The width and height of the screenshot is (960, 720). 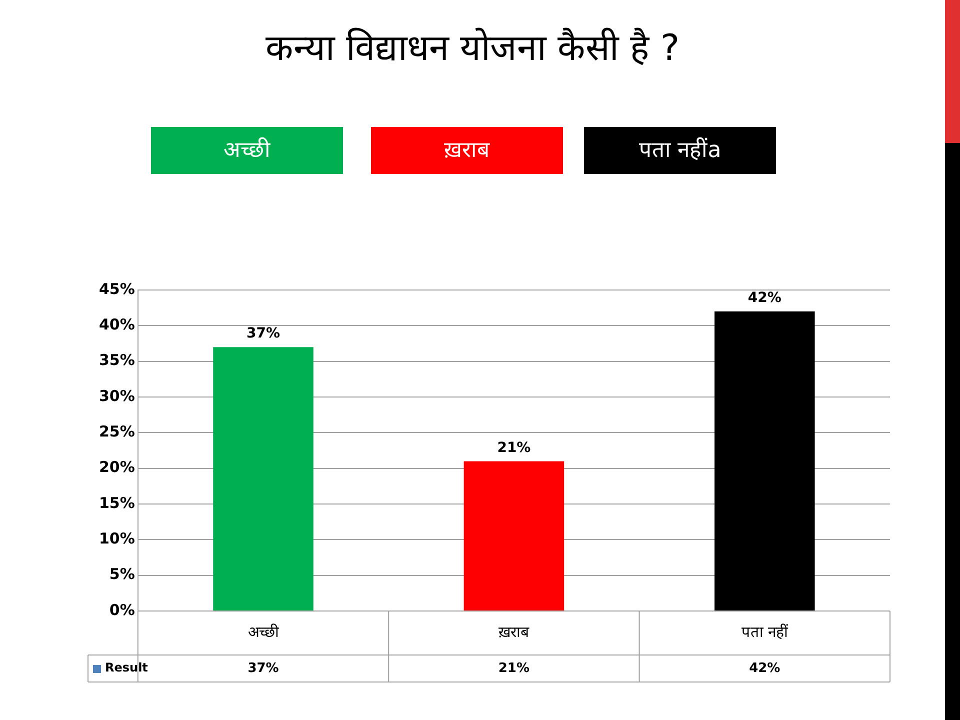 I want to click on chart-title: कन्या विद्याधन योजना कैसी है ?, so click(x=472, y=48).